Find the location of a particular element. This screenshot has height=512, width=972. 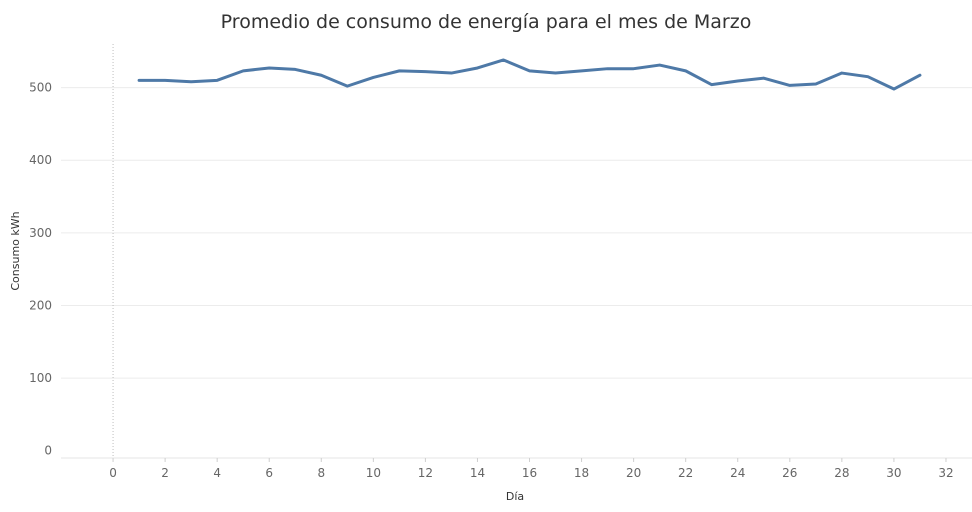

x-tick-label: 16 is located at coordinates (529, 473).